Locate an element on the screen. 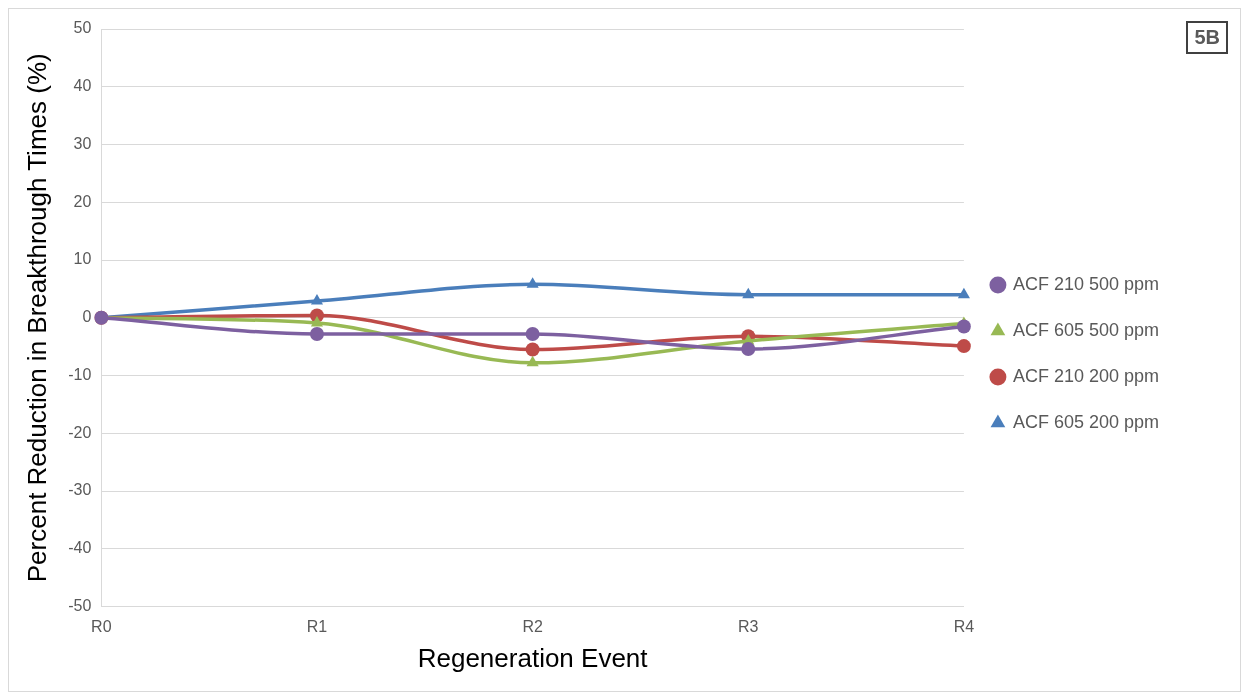  y-tick-label: 10 is located at coordinates (82, 259).